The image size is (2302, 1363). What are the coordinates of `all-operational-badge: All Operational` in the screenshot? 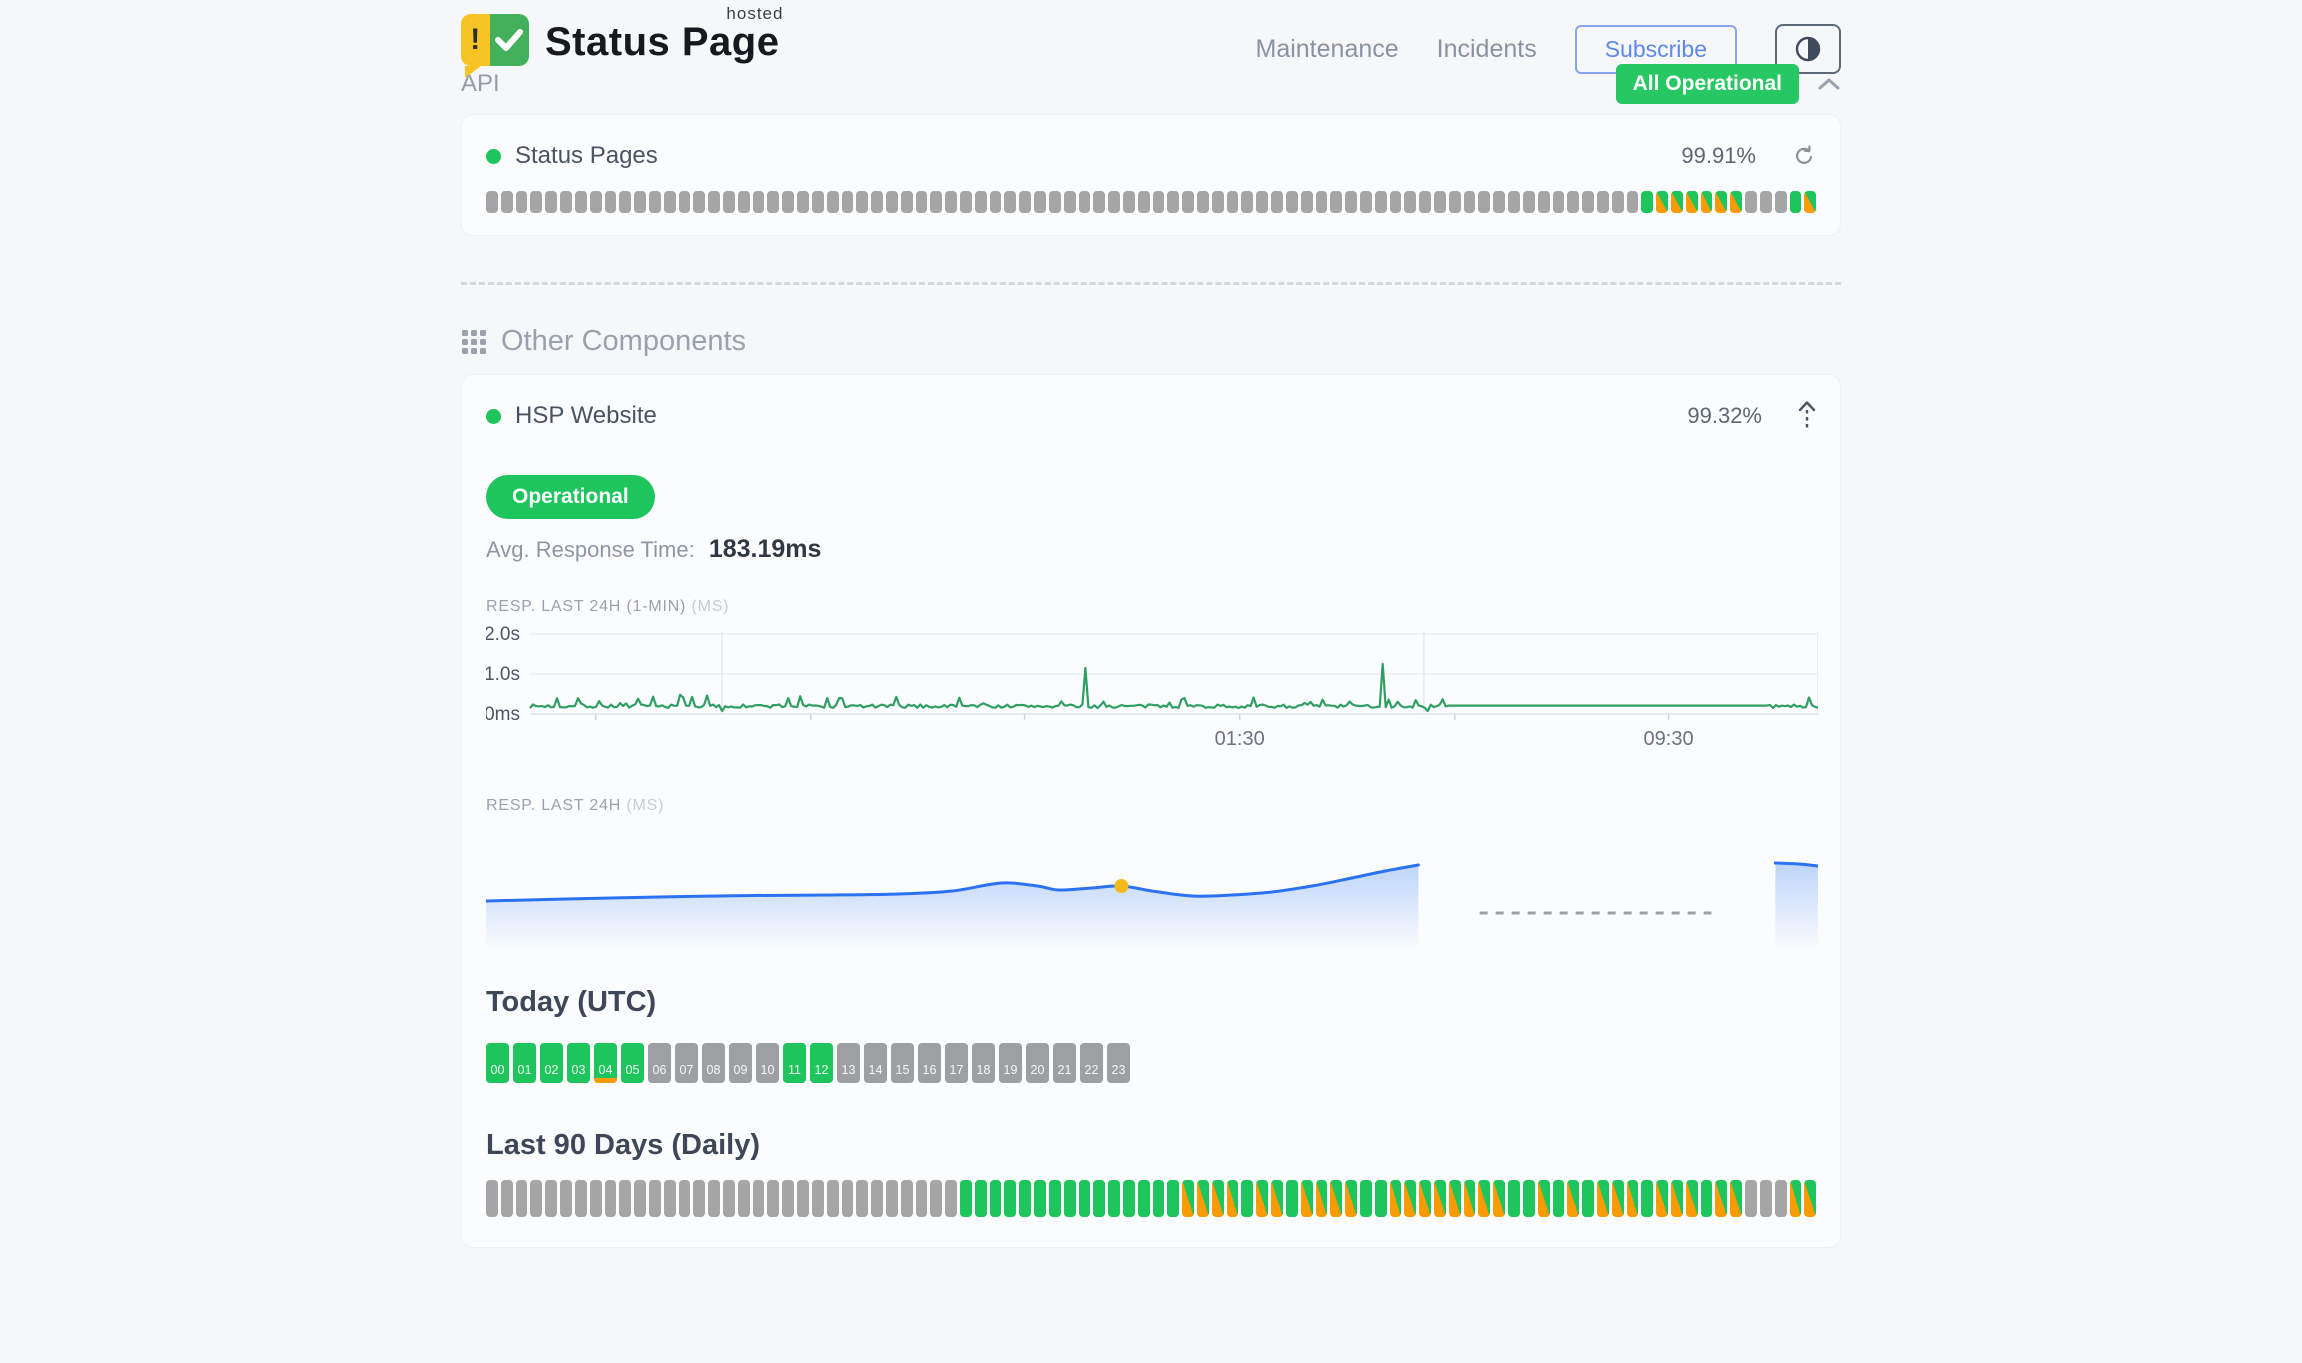 It's located at (1707, 84).